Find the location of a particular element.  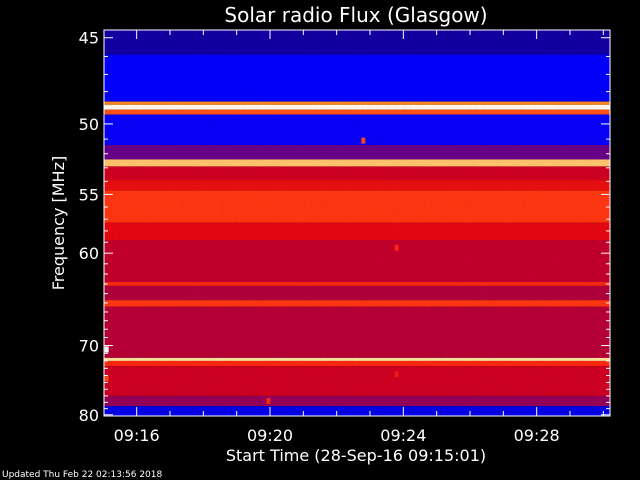

y-tick-label: 80 is located at coordinates (89, 415).